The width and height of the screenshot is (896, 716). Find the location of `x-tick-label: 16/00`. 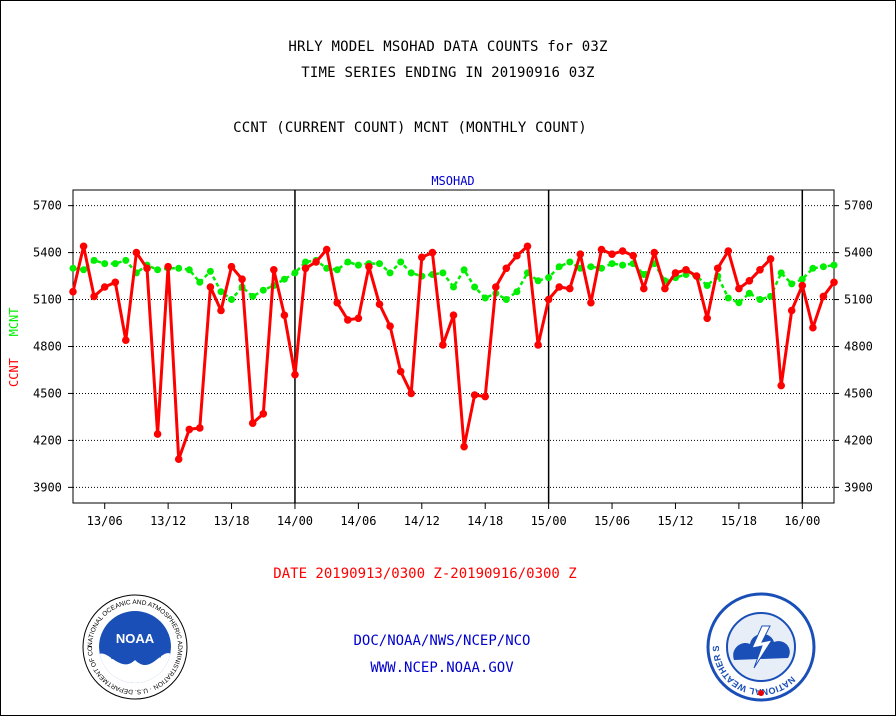

x-tick-label: 16/00 is located at coordinates (802, 521).